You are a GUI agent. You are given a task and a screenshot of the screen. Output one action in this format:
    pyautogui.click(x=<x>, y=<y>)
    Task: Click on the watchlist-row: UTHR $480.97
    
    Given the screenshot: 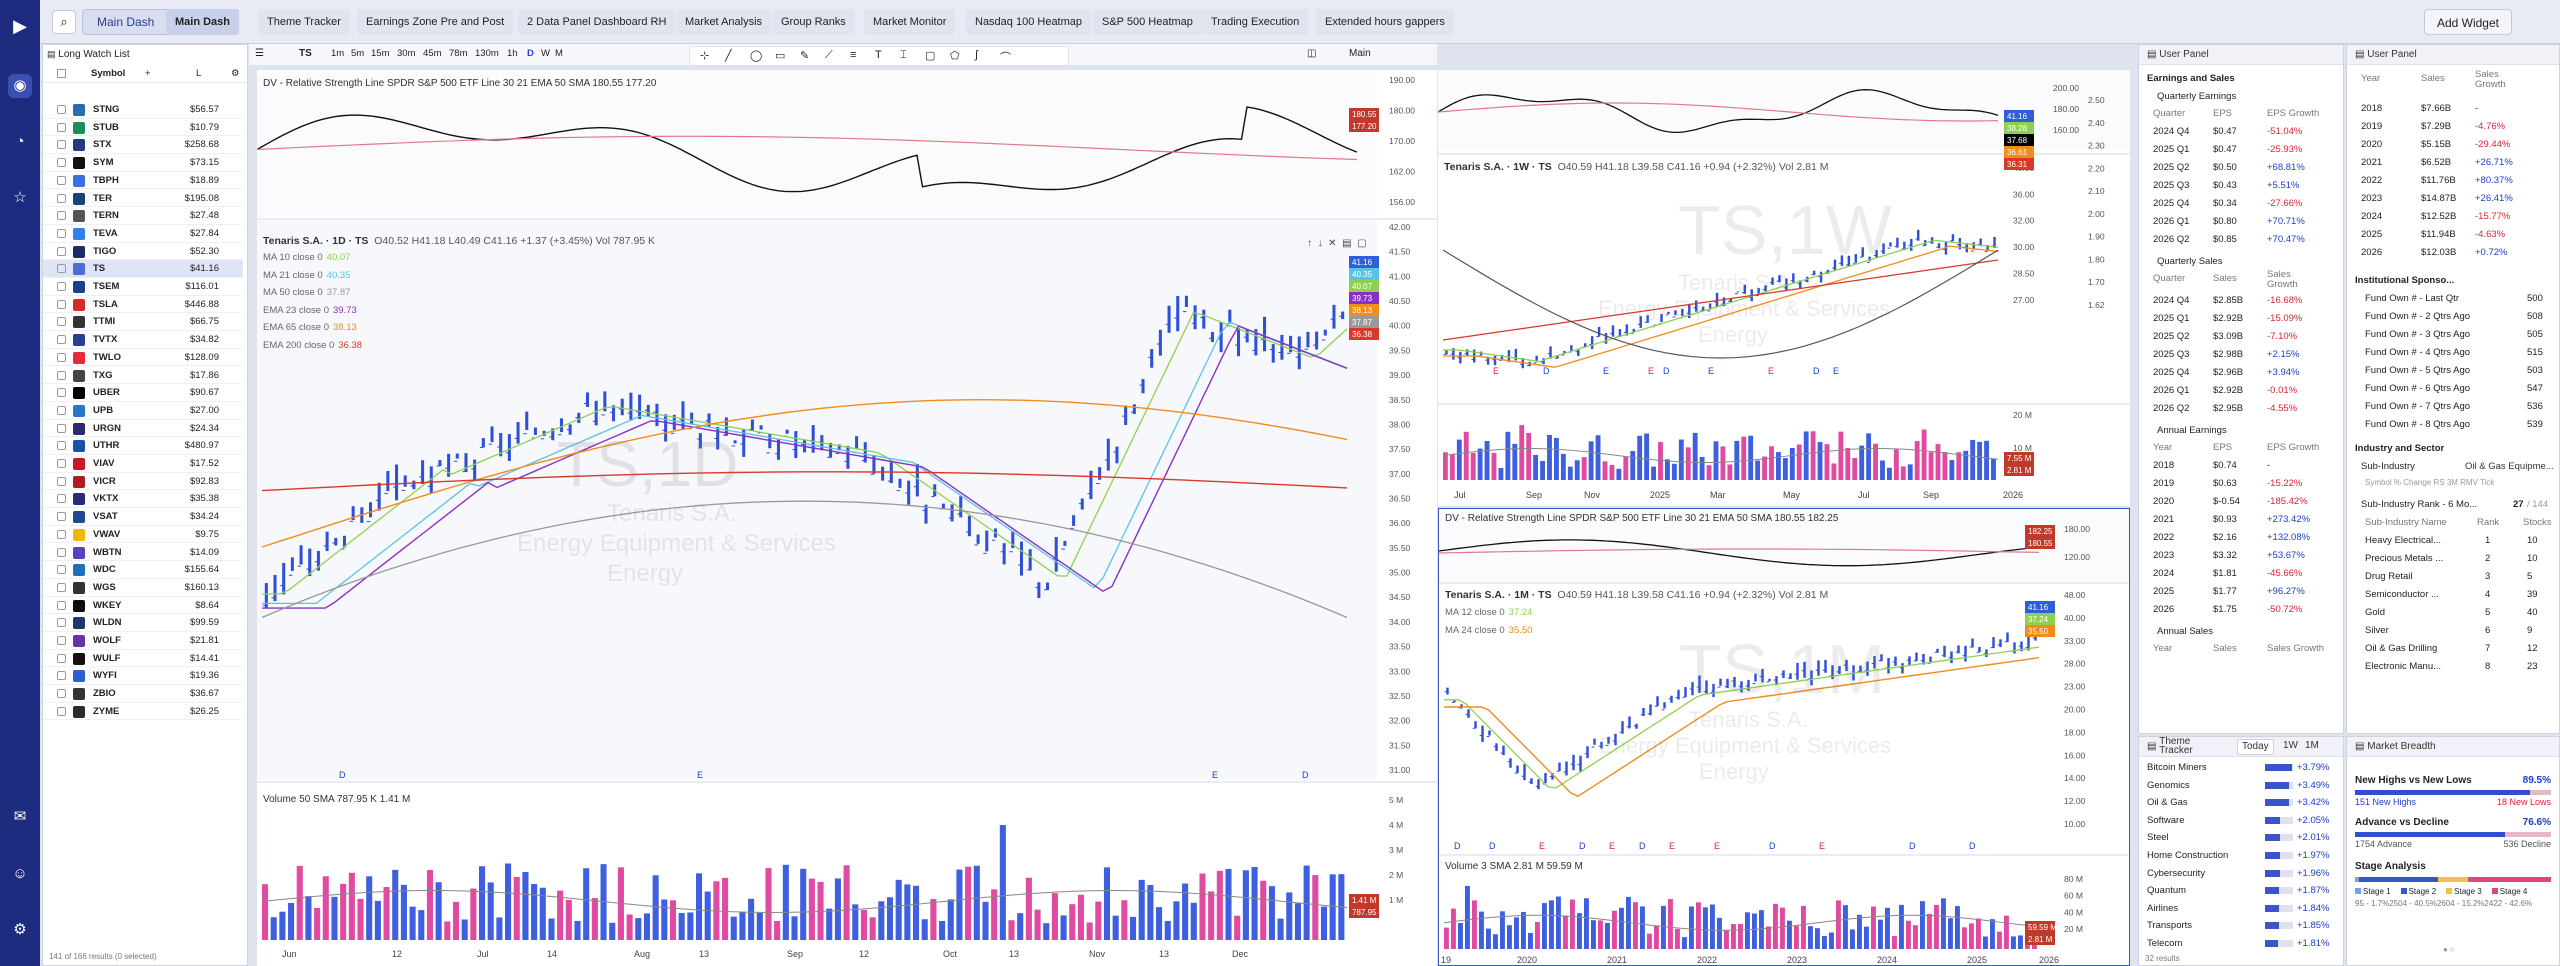 What is the action you would take?
    pyautogui.click(x=143, y=446)
    